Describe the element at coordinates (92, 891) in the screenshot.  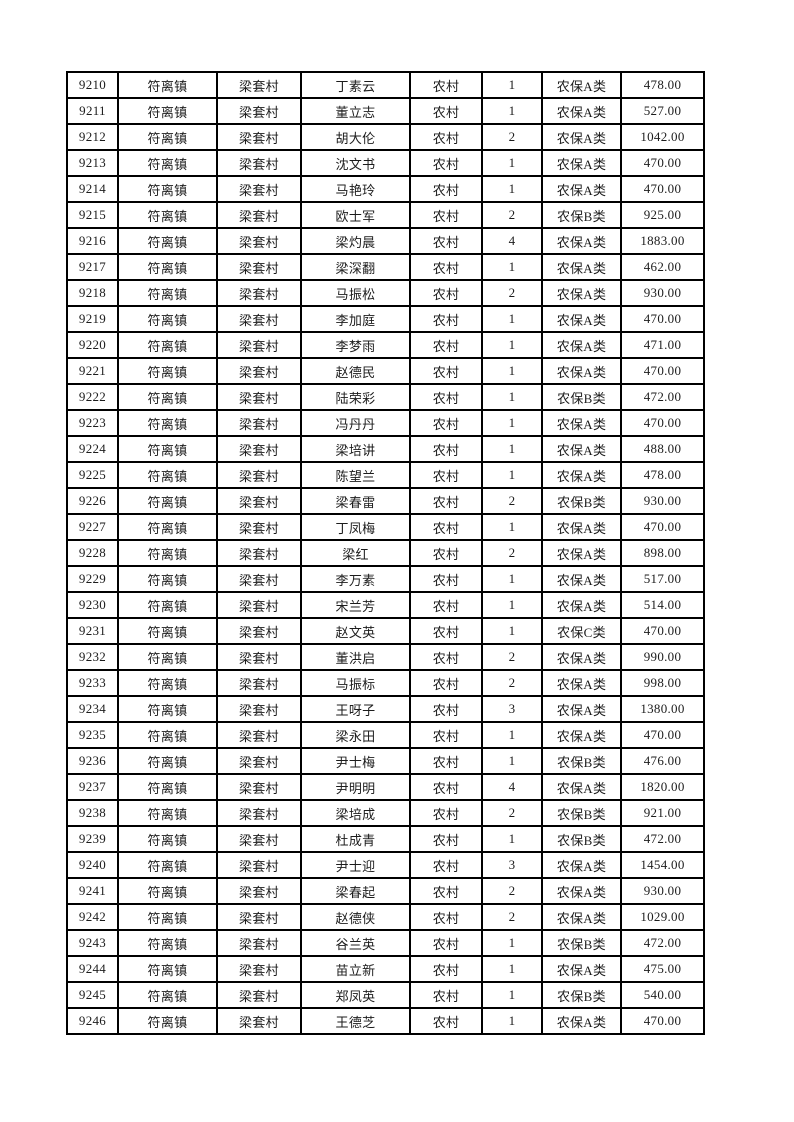
I see `cell-serial-number: 9241` at that location.